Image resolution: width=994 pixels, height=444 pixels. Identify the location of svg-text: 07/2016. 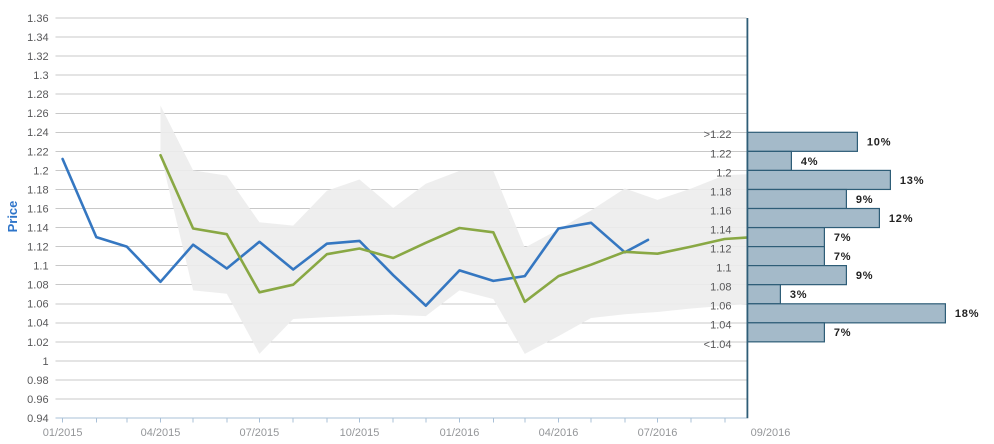
(658, 433).